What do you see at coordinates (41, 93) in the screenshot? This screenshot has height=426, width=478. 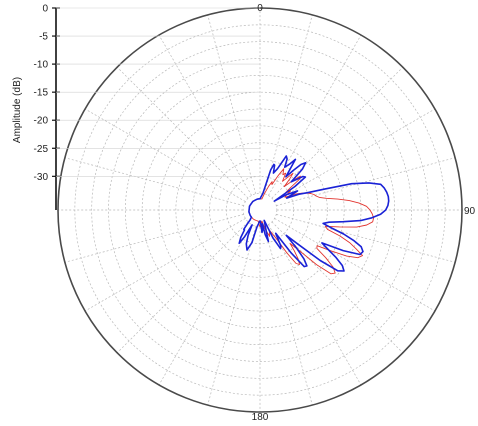 I see `amplitude-tick-label-3: -15` at bounding box center [41, 93].